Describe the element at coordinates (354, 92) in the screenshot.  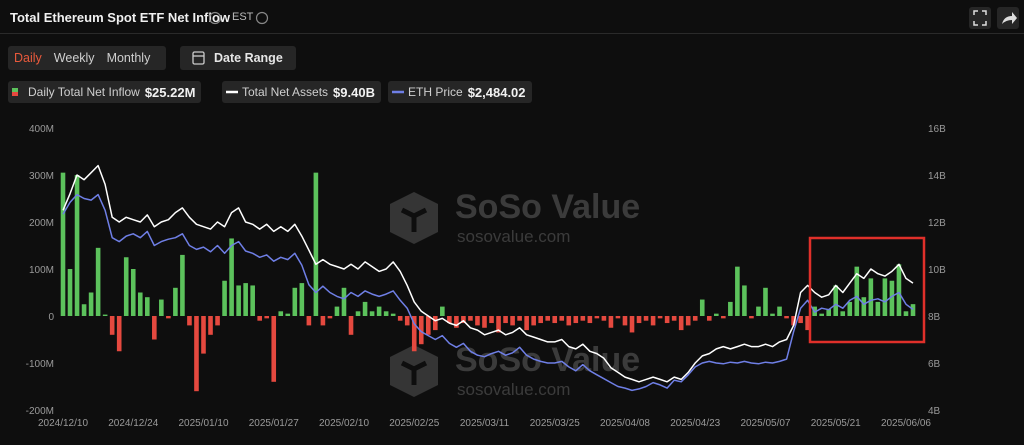
I see `legend-value: $9.40B` at that location.